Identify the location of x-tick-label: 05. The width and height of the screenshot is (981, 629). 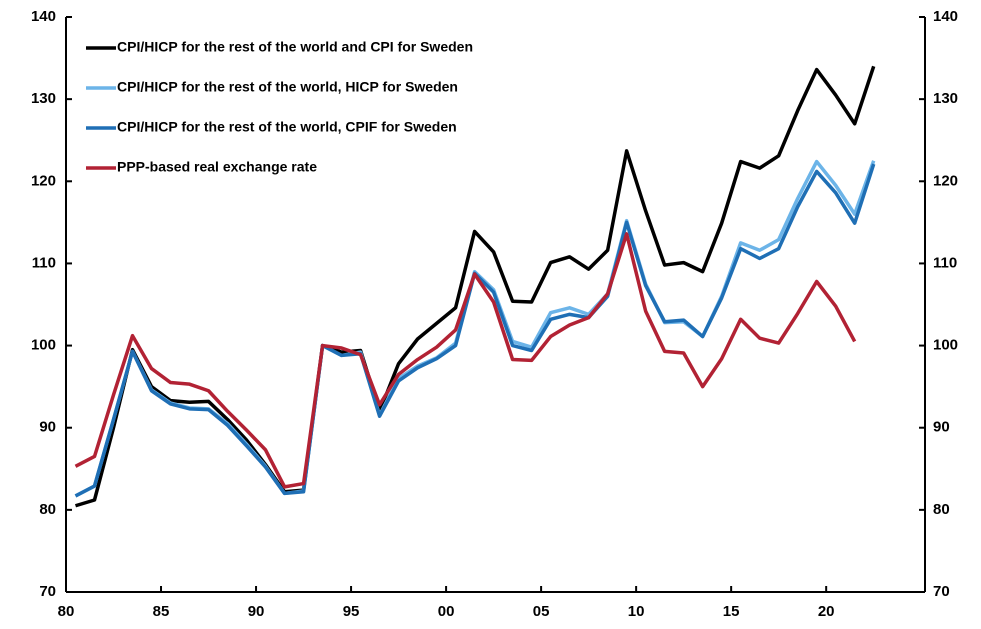
(541, 611).